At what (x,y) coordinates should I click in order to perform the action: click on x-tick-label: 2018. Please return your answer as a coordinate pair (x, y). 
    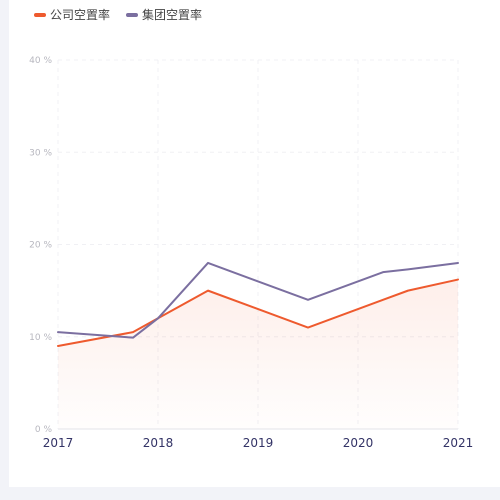
    Looking at the image, I should click on (158, 443).